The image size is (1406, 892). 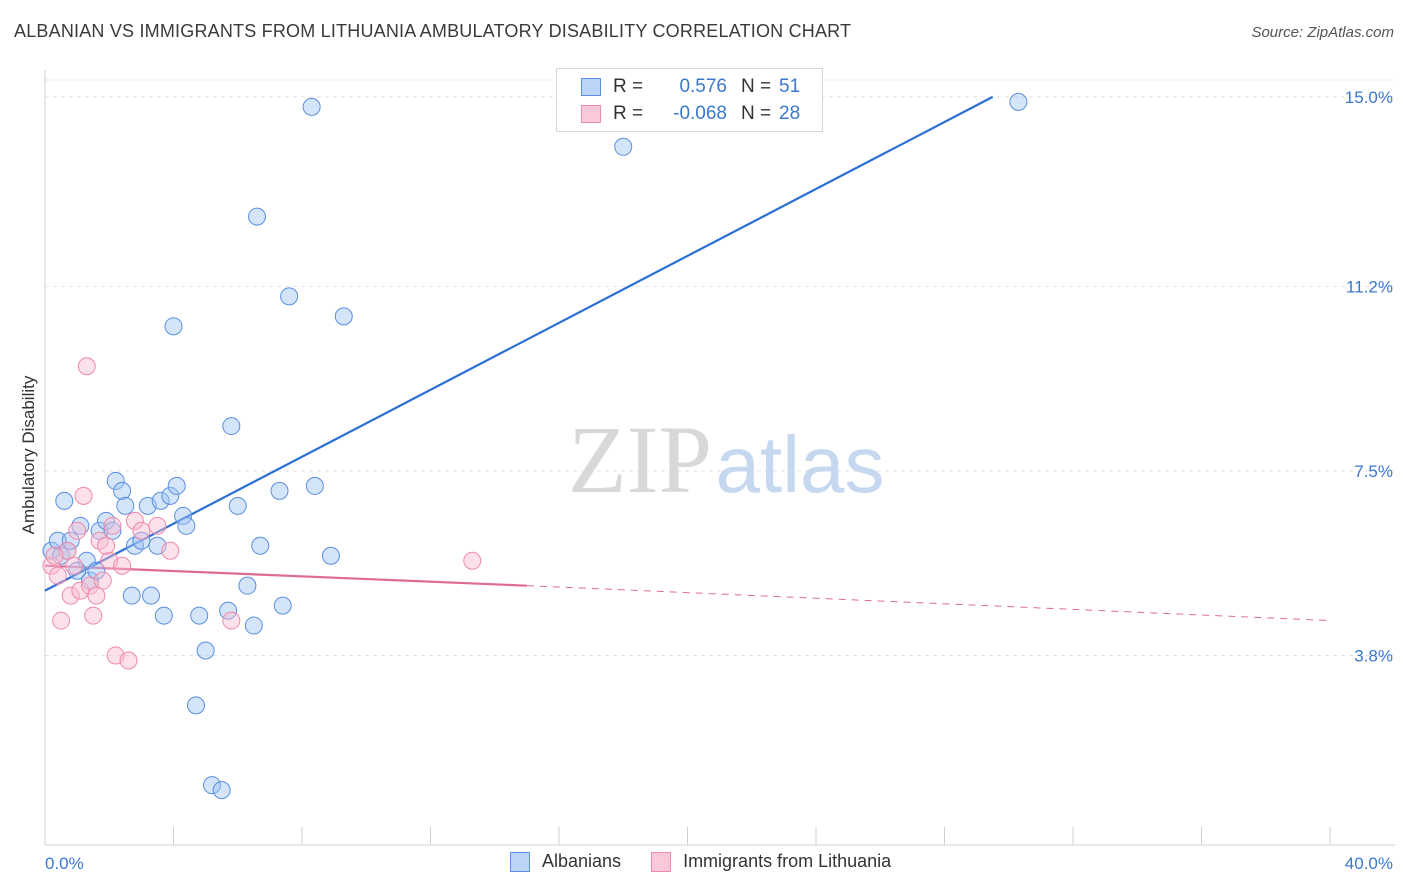 I want to click on watermark: ZIP atlas, so click(x=726, y=459).